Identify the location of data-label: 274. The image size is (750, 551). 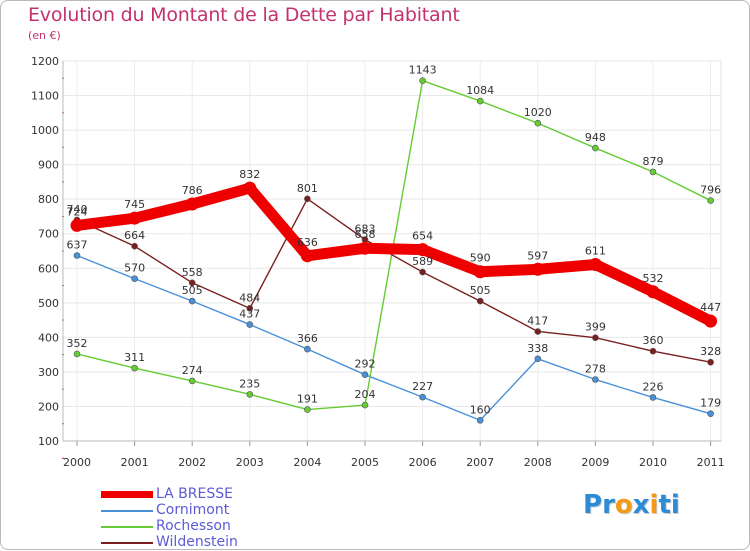
(192, 370).